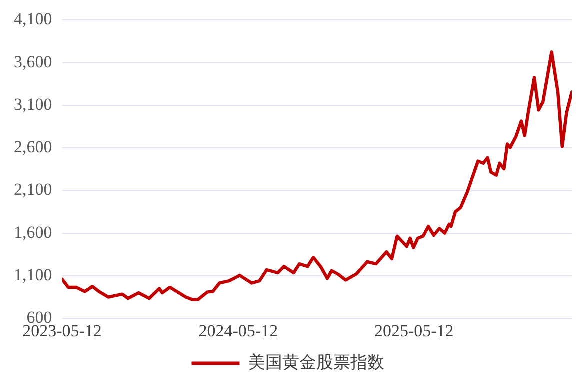  Describe the element at coordinates (33, 62) in the screenshot. I see `y-tick-label: 3,600` at that location.